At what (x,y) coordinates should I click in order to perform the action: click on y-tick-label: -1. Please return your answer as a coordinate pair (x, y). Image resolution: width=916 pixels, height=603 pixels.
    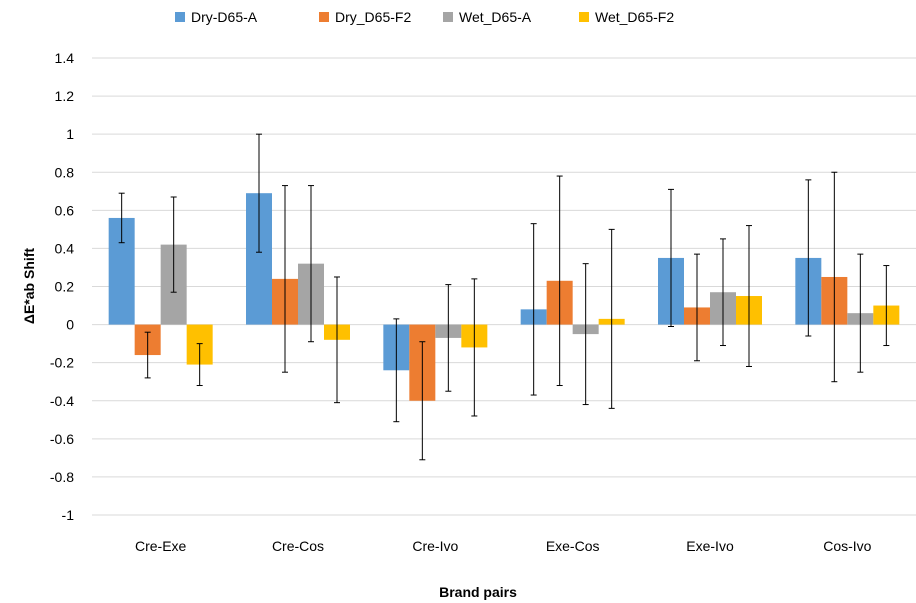
    Looking at the image, I should click on (68, 515).